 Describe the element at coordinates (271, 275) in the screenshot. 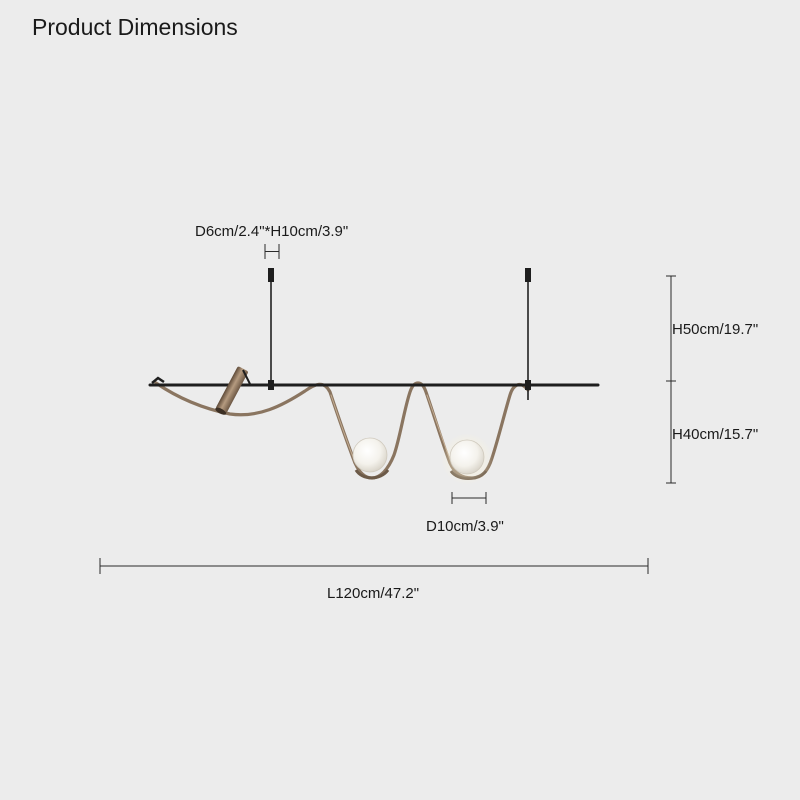

I see `ceiling-cap-left` at that location.